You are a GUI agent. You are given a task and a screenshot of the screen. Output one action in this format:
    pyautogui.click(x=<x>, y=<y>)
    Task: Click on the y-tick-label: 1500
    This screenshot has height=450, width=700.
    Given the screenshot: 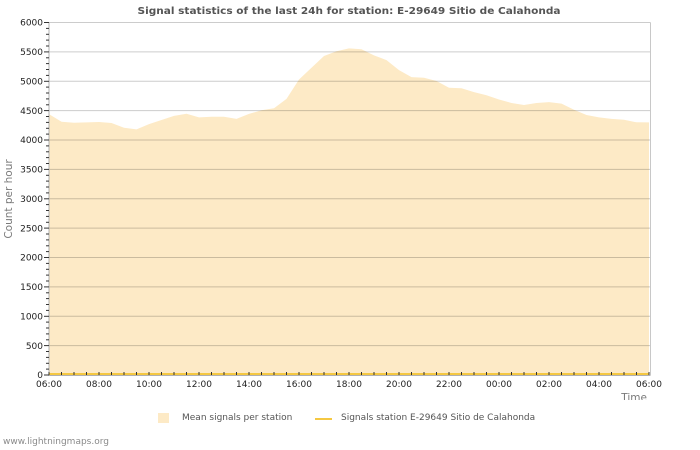 What is the action you would take?
    pyautogui.click(x=31, y=288)
    